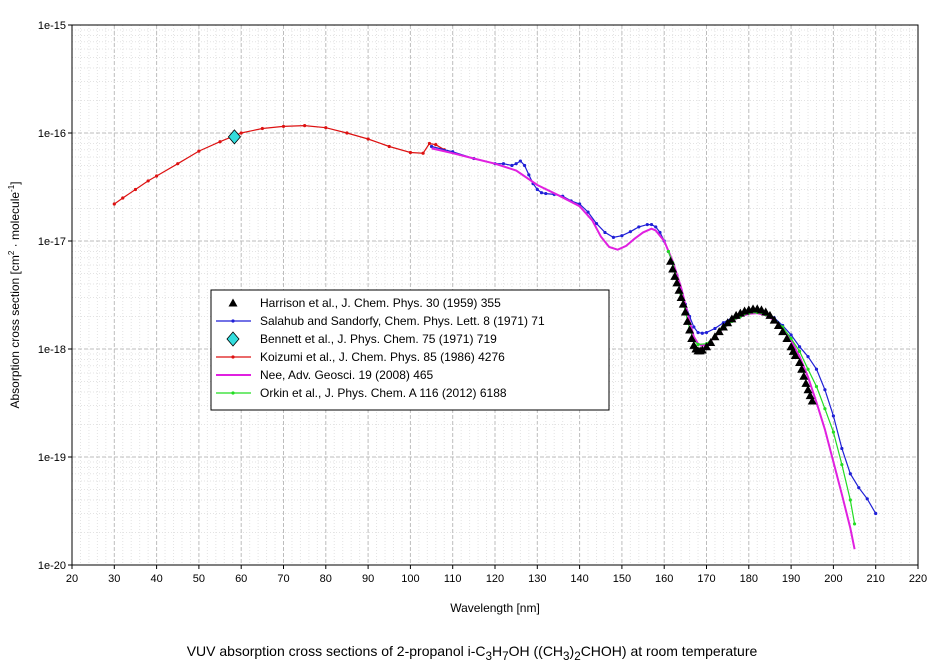  What do you see at coordinates (52, 458) in the screenshot?
I see `y-tick-label: 1e-19` at bounding box center [52, 458].